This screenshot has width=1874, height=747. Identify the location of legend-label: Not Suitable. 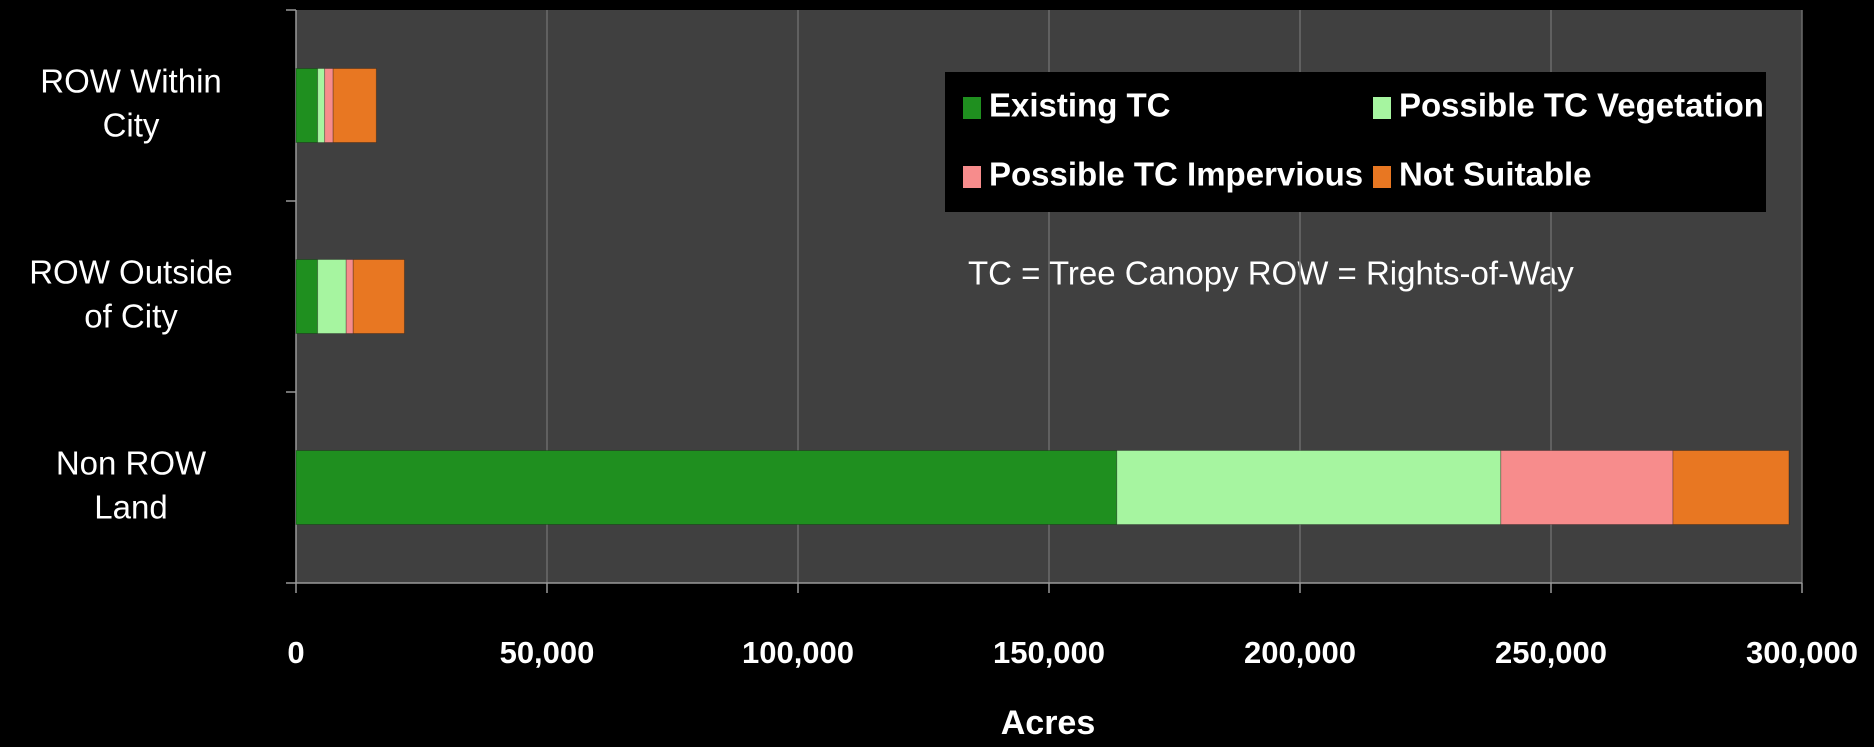
(1495, 174).